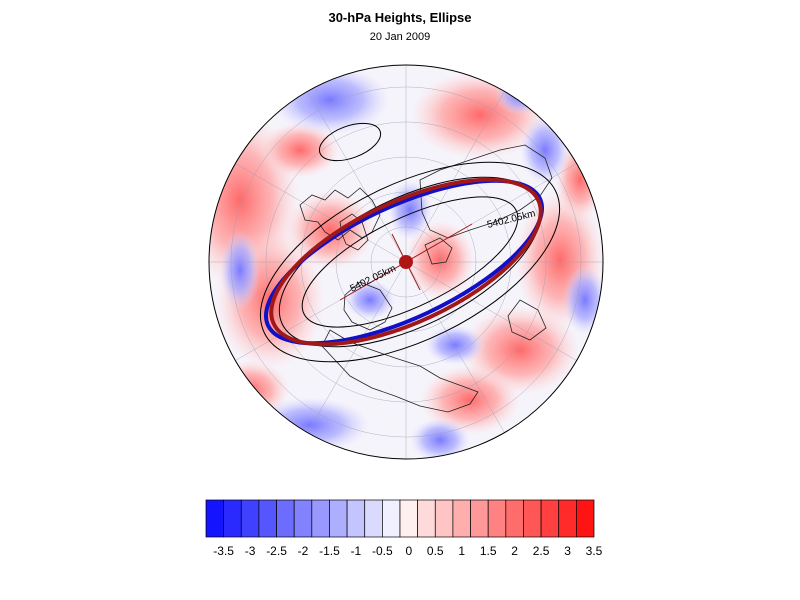 The width and height of the screenshot is (800, 600). I want to click on map-date: 20 Jan 2009, so click(400, 37).